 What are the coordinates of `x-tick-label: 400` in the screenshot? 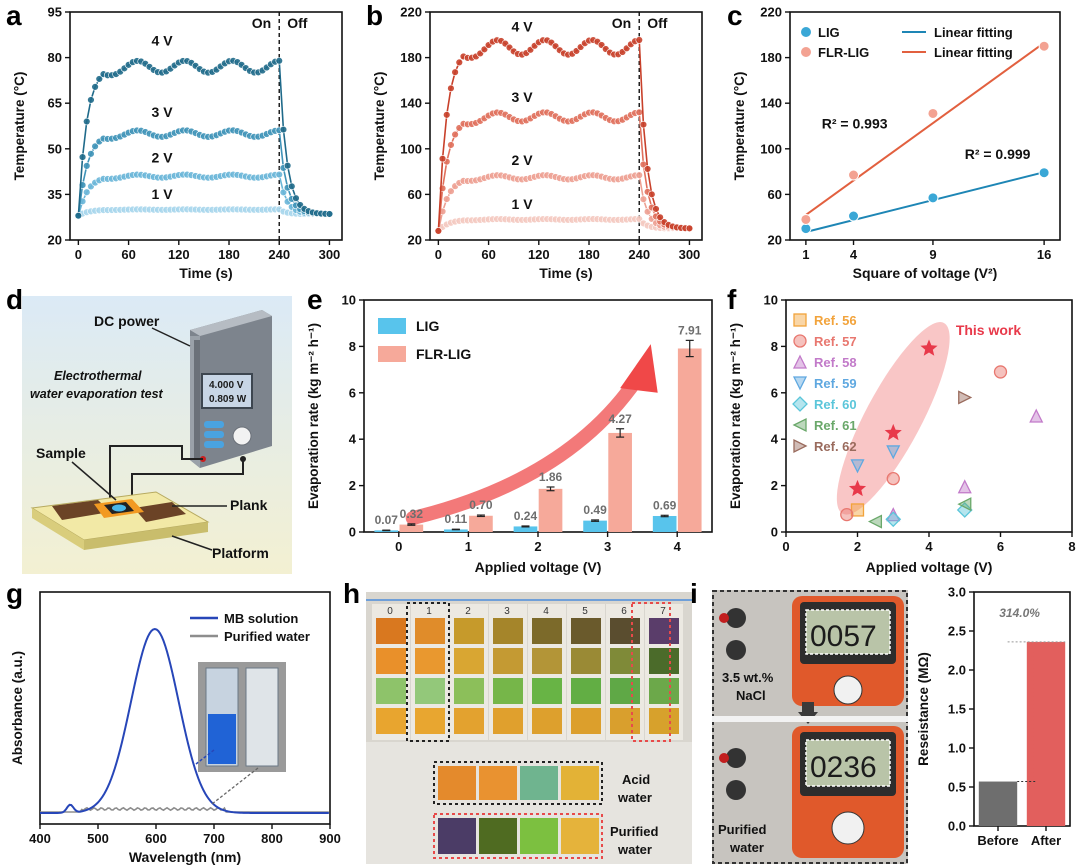 It's located at (40, 838).